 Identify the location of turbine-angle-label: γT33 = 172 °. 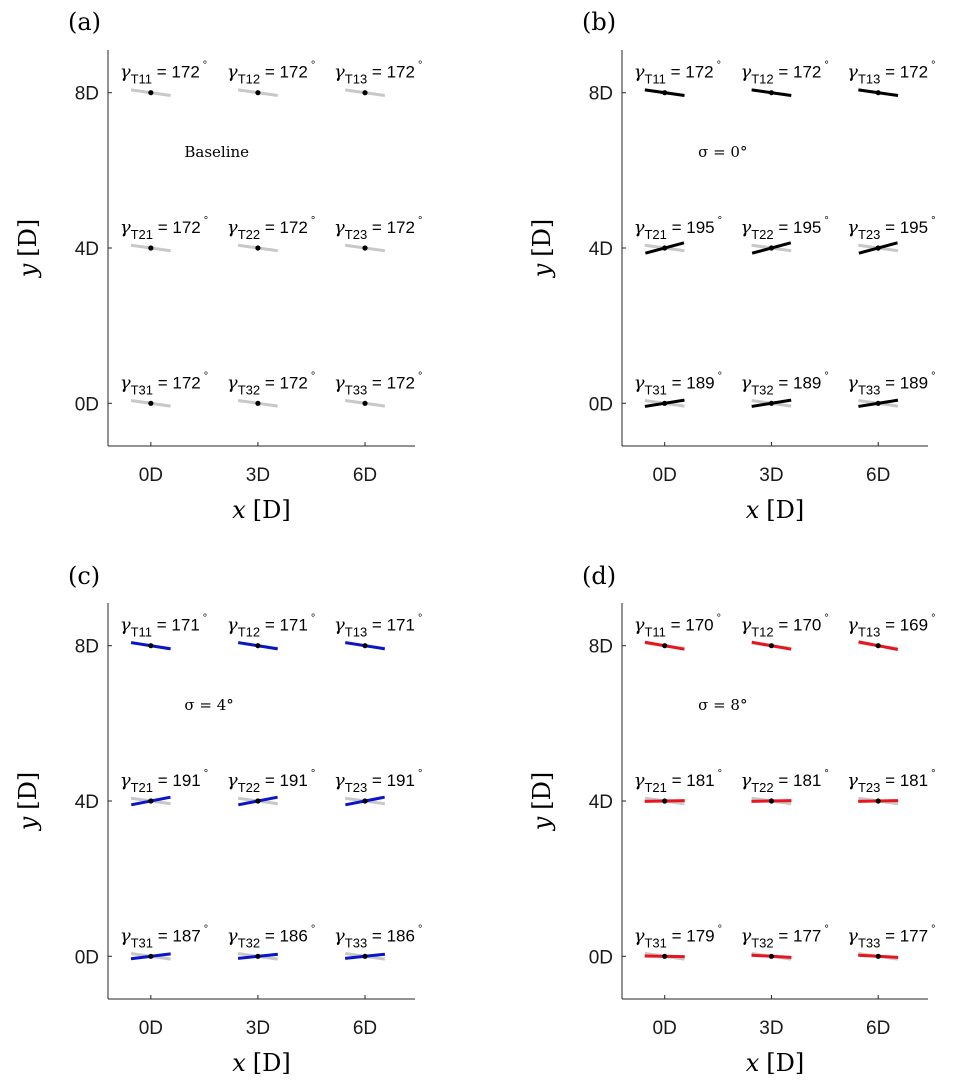
(378, 383).